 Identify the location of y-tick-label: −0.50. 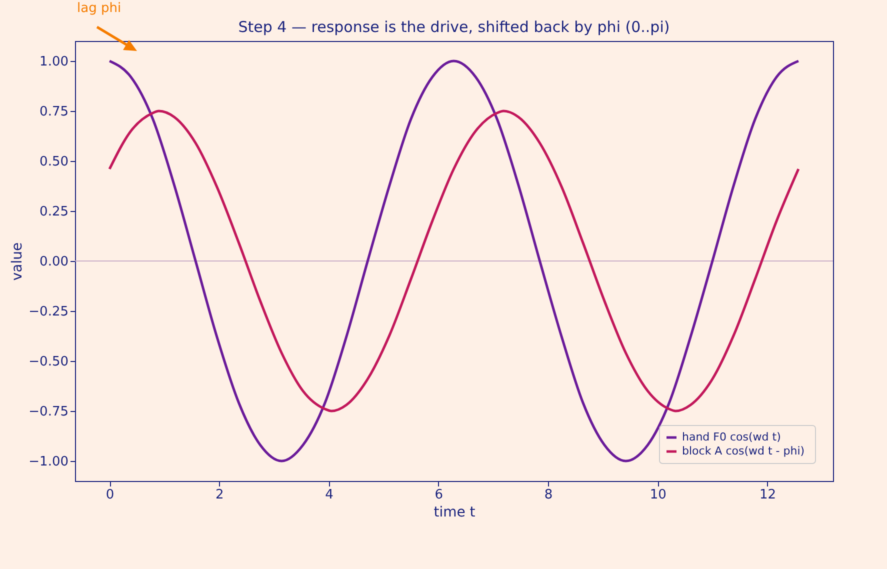
(48, 362).